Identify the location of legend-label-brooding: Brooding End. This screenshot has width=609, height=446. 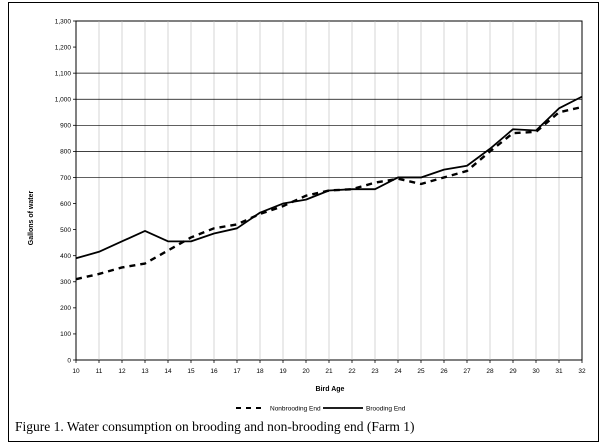
(386, 409).